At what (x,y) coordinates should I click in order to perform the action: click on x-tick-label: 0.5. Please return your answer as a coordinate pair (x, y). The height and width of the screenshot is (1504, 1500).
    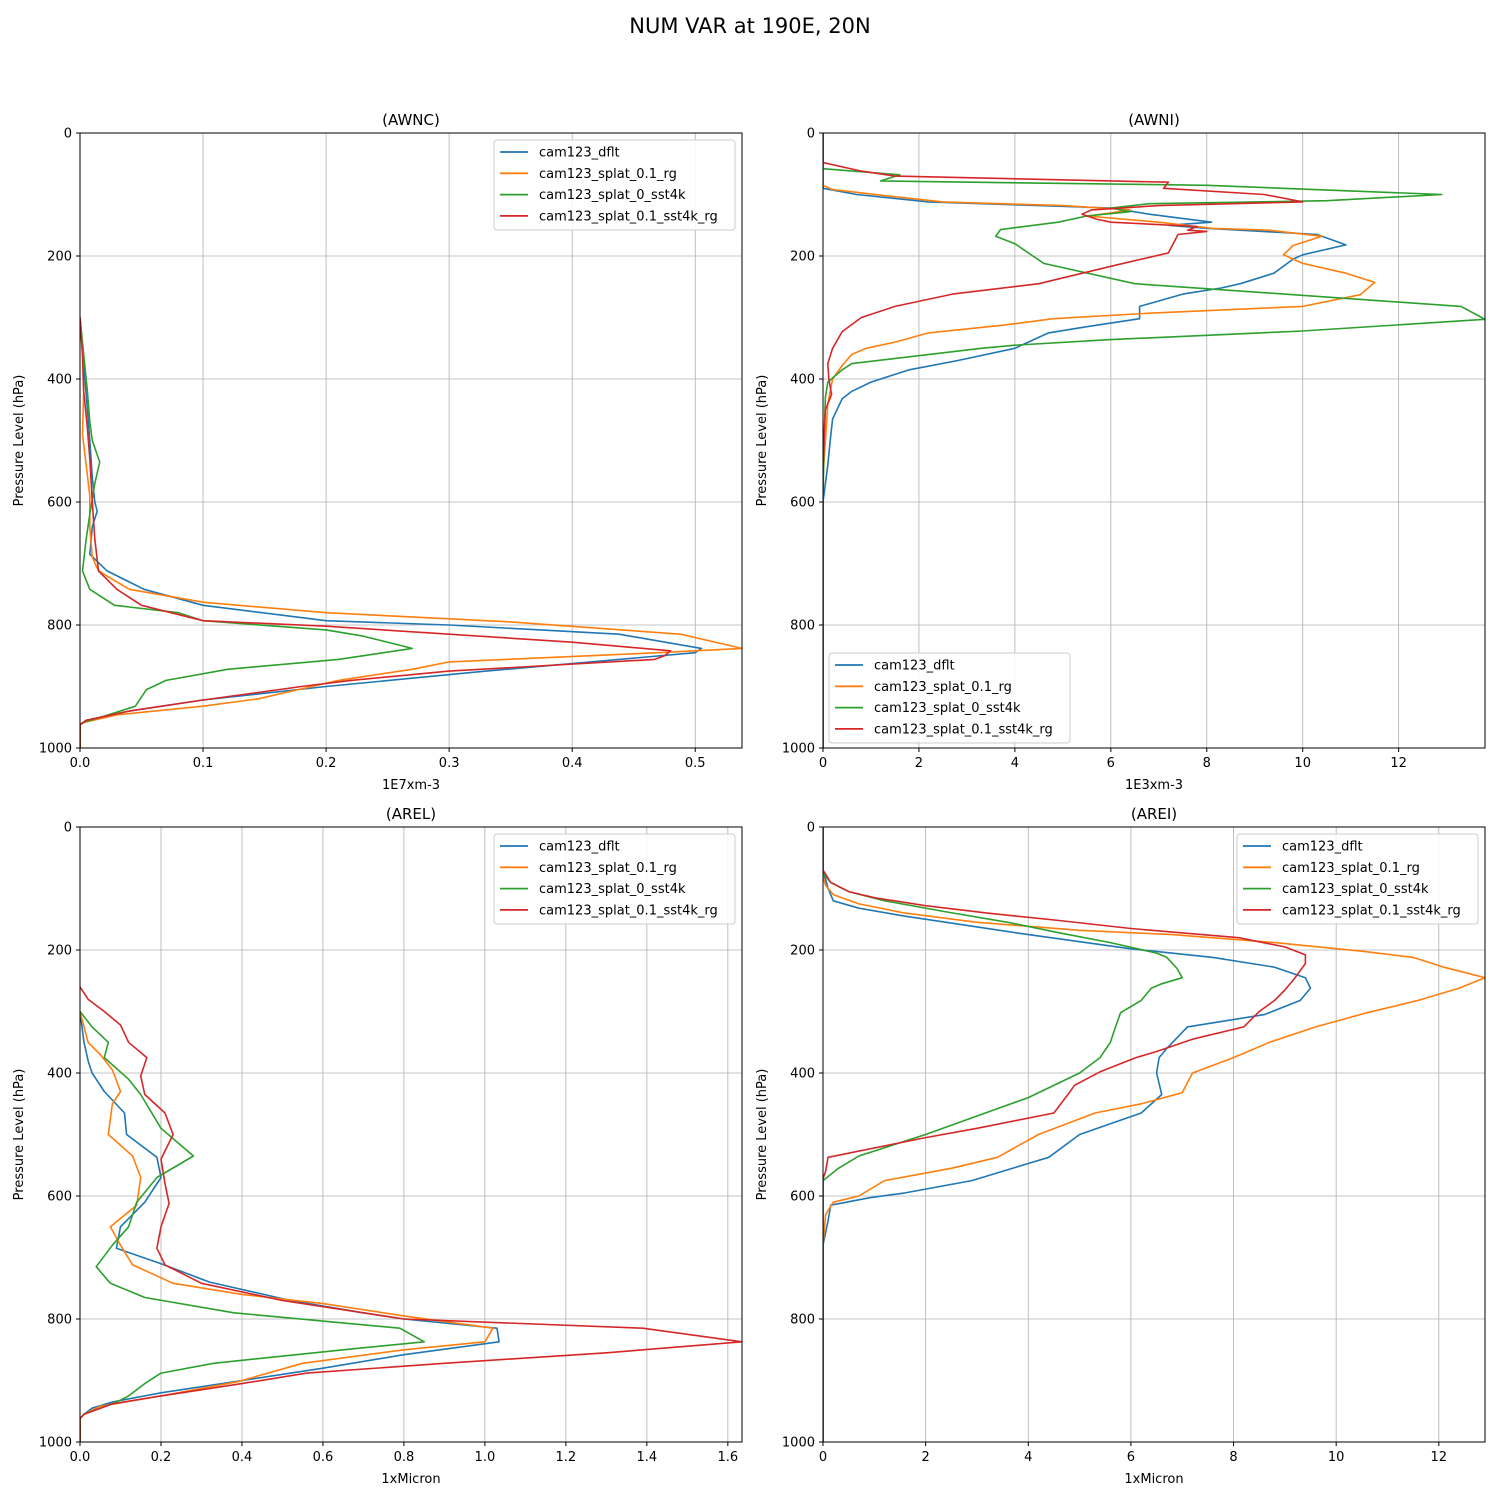
    Looking at the image, I should click on (695, 763).